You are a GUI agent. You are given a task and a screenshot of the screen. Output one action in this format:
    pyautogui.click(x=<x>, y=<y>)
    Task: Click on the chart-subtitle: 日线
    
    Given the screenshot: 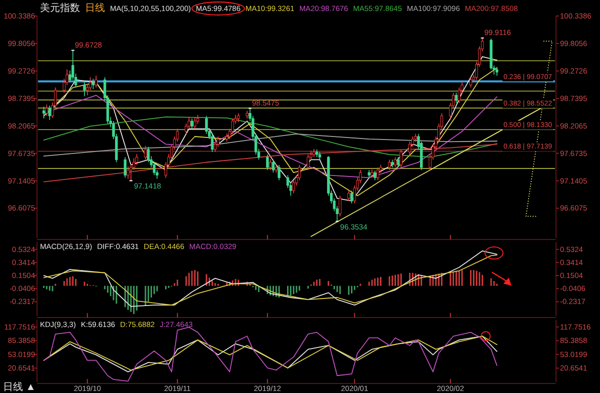 What is the action you would take?
    pyautogui.click(x=95, y=8)
    